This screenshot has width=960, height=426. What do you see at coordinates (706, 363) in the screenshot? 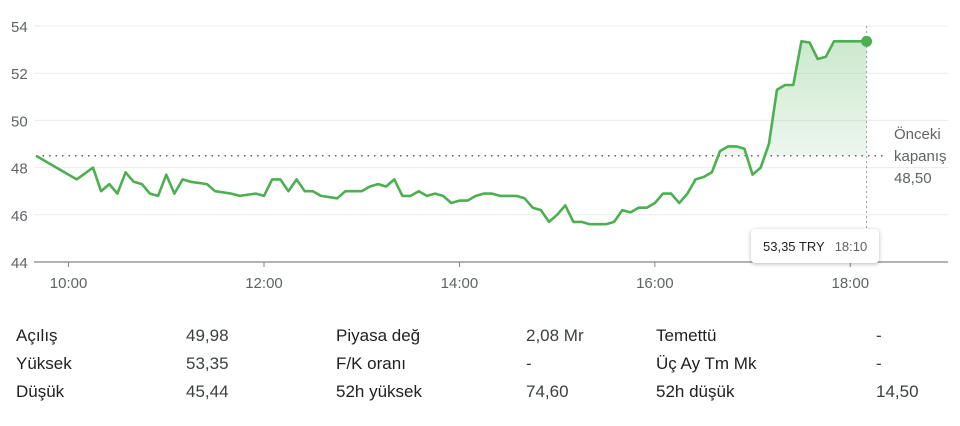
I see `stat-label-quarterly-div: Üç Ay Tm Mk` at bounding box center [706, 363].